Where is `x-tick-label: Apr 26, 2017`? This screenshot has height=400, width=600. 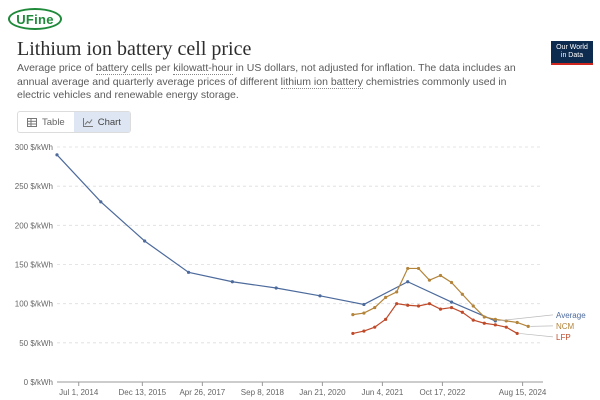 x-tick-label: Apr 26, 2017 is located at coordinates (202, 392).